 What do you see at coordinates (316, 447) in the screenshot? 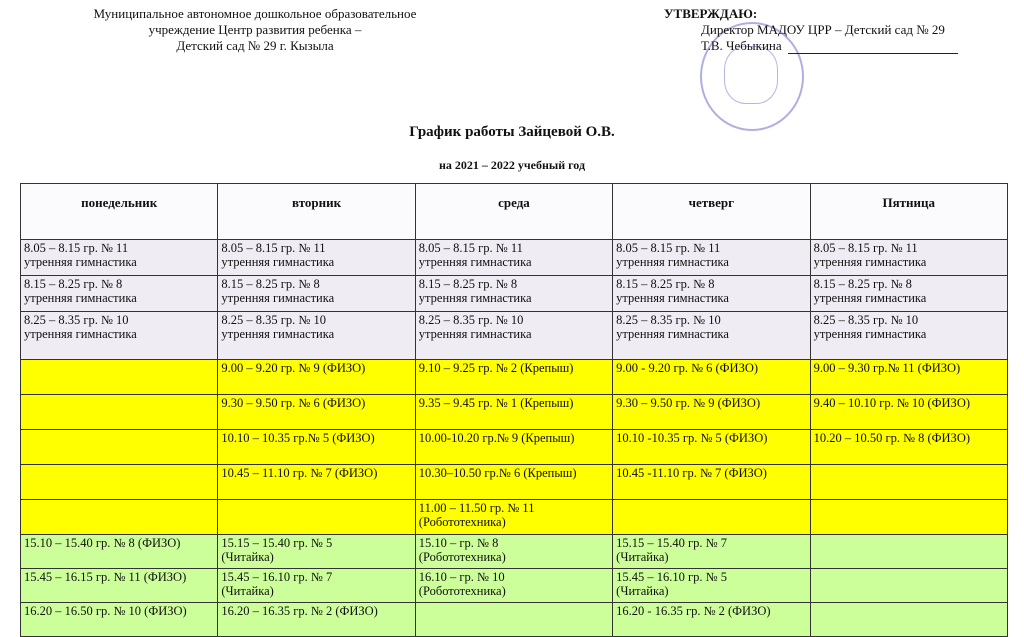
I see `schedule-cell: 10.10 – 10.35 гр.№ 5 (ФИЗО)` at bounding box center [316, 447].